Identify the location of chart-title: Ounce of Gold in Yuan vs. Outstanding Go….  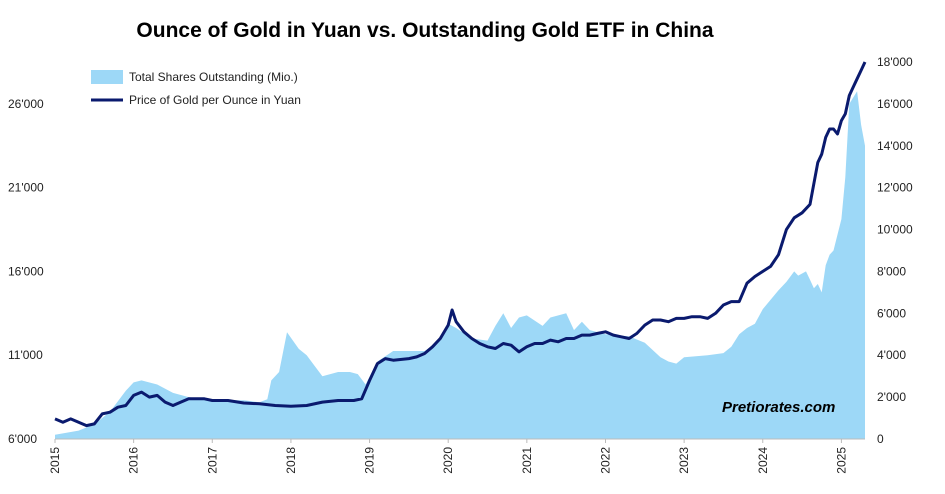
(424, 30).